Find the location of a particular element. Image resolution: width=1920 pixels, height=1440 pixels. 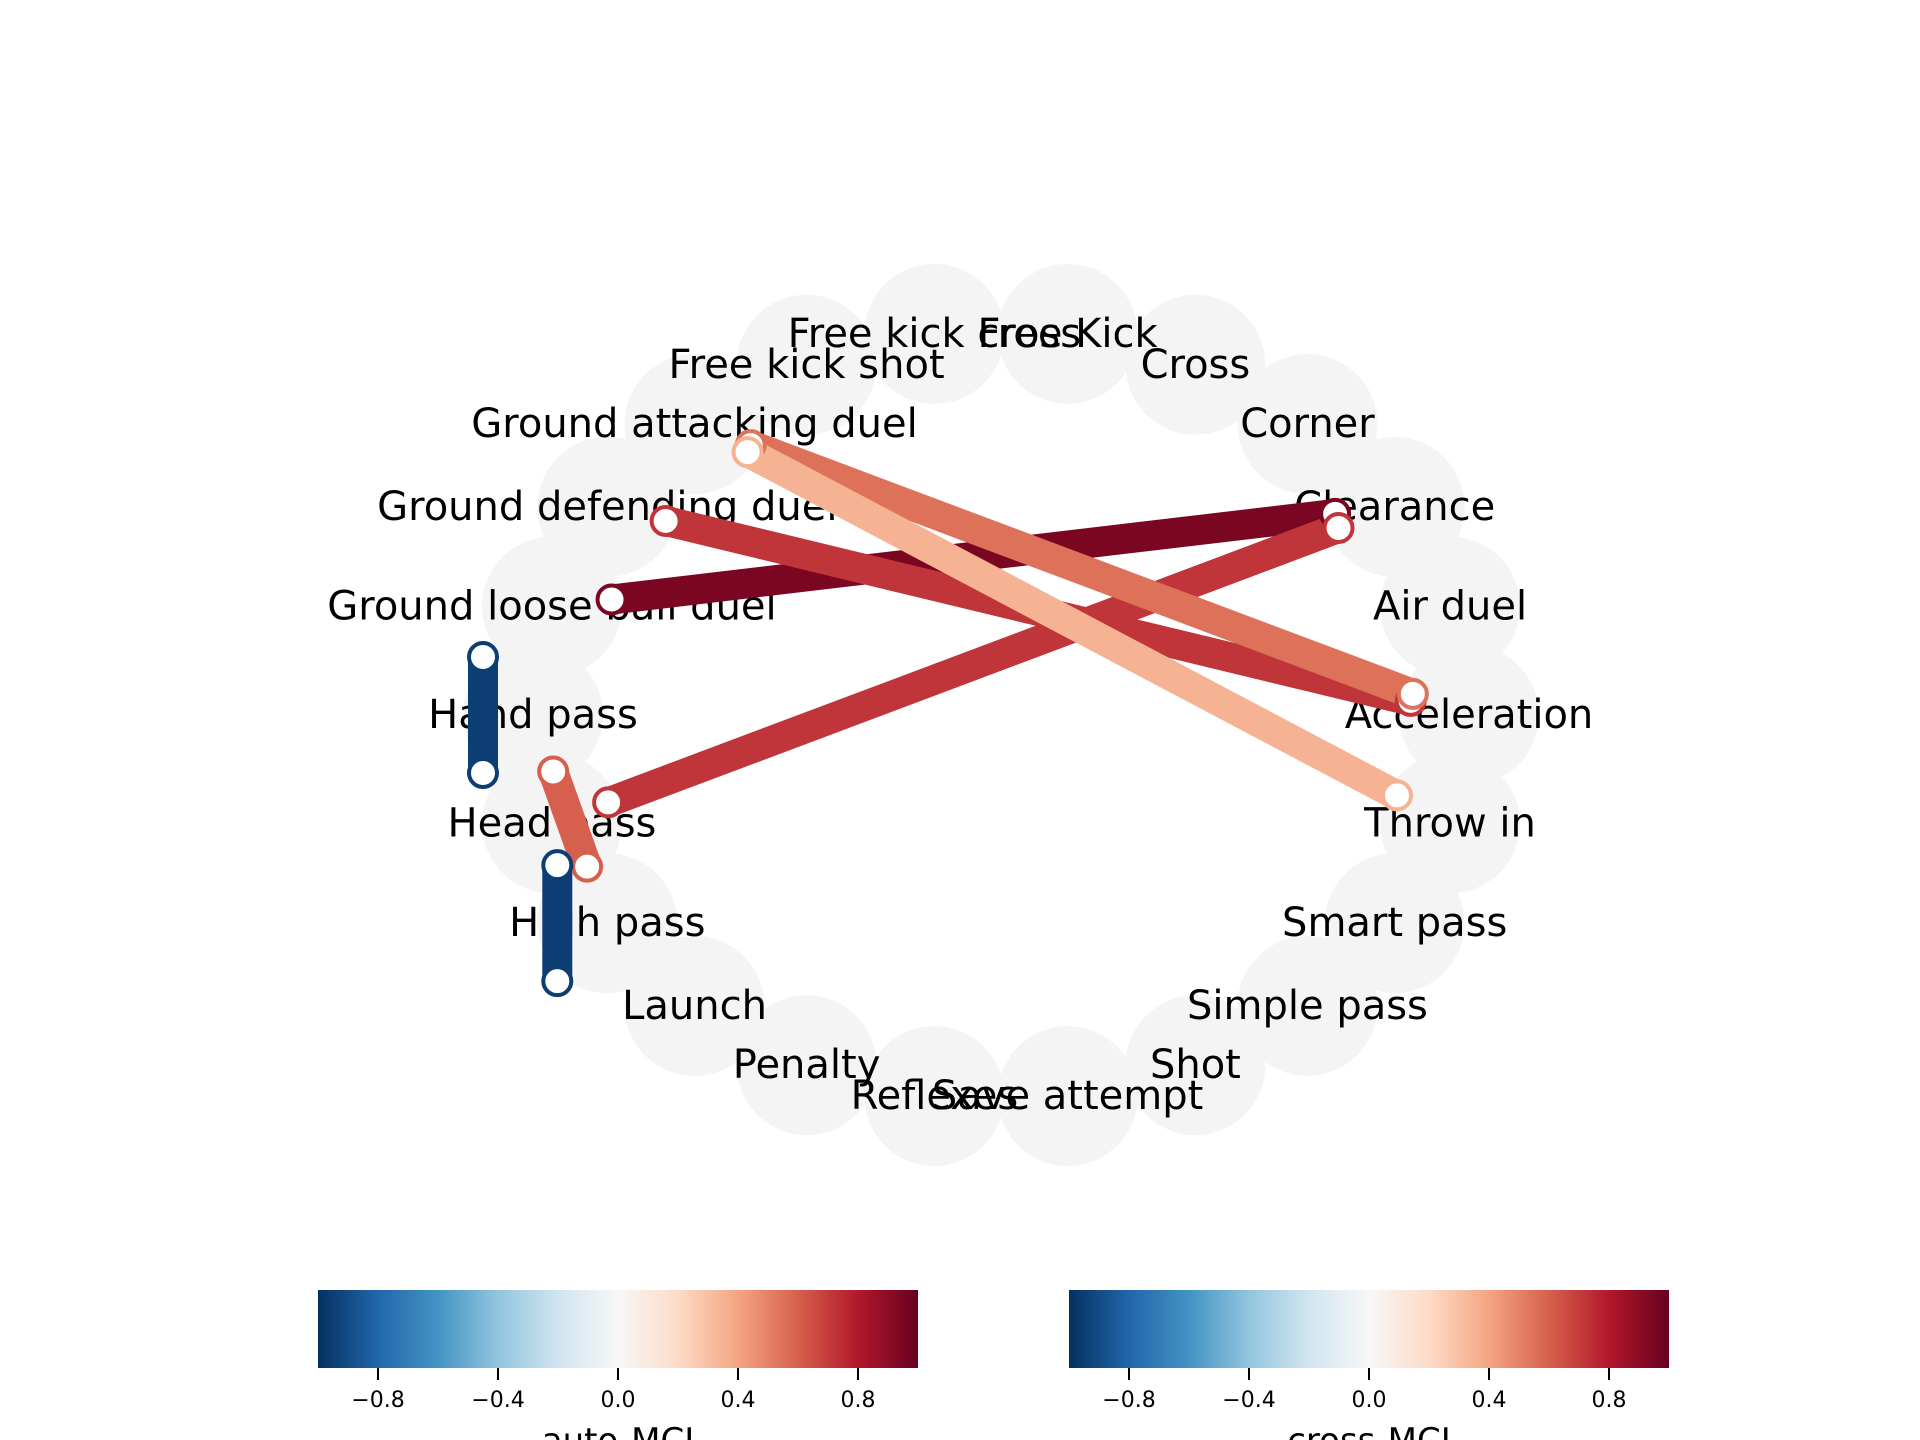

edge-ground-attacking-duel-throw-in is located at coordinates (1072, 623).